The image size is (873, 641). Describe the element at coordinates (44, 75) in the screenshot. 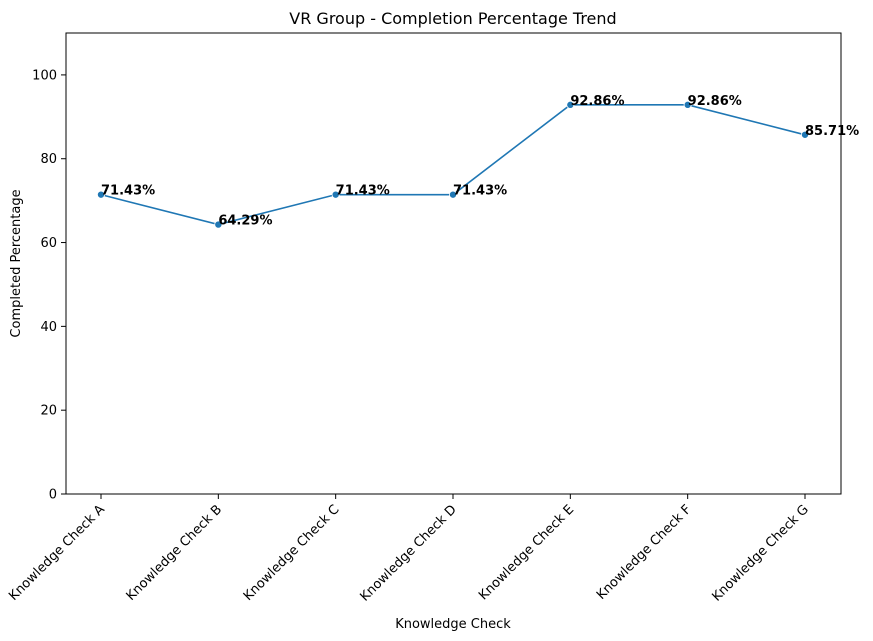

I see `y-tick-label: 100` at that location.